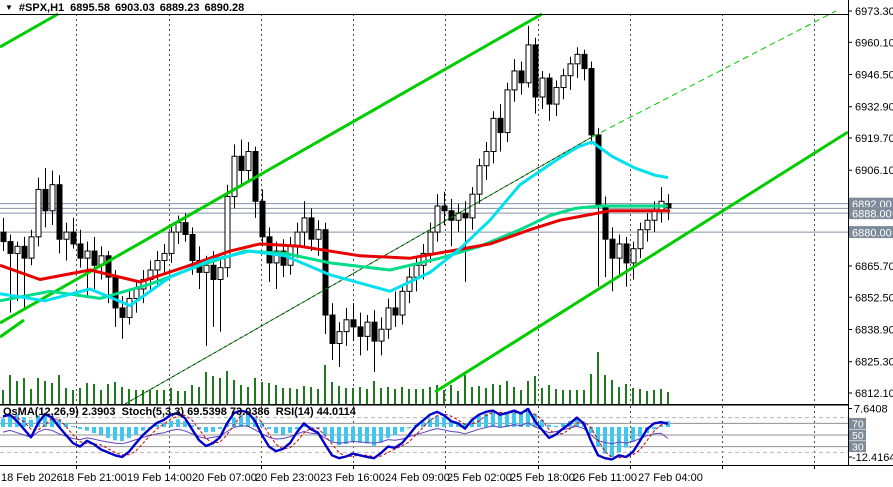  What do you see at coordinates (857, 447) in the screenshot?
I see `indicator-level-box` at bounding box center [857, 447].